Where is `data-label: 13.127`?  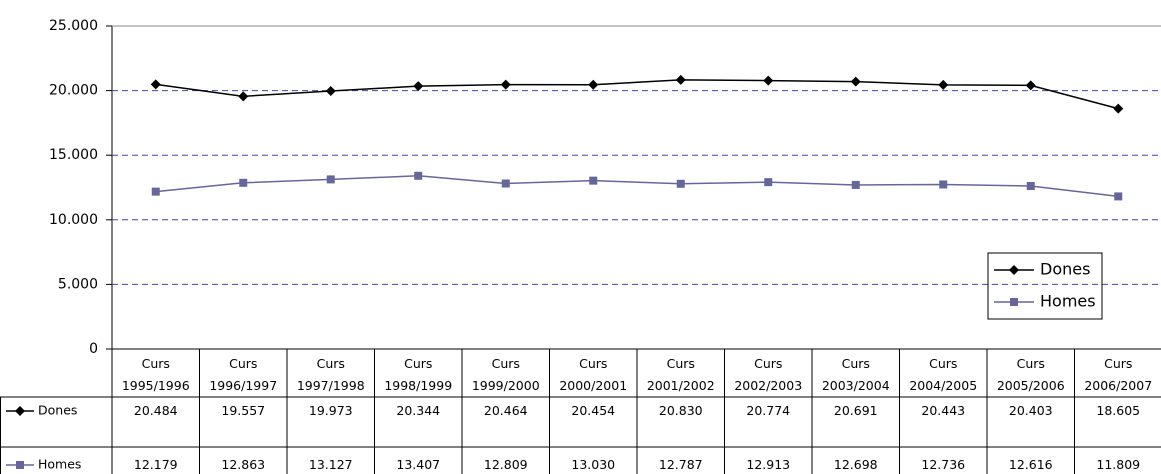 data-label: 13.127 is located at coordinates (330, 464).